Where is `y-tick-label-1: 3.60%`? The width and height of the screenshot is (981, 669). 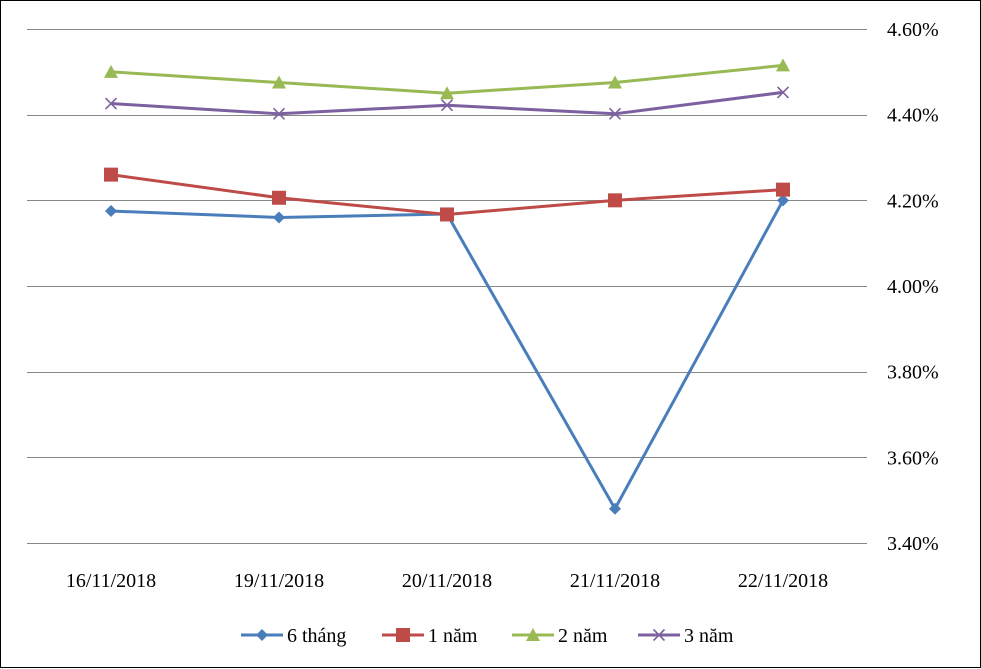
y-tick-label-1: 3.60% is located at coordinates (913, 458).